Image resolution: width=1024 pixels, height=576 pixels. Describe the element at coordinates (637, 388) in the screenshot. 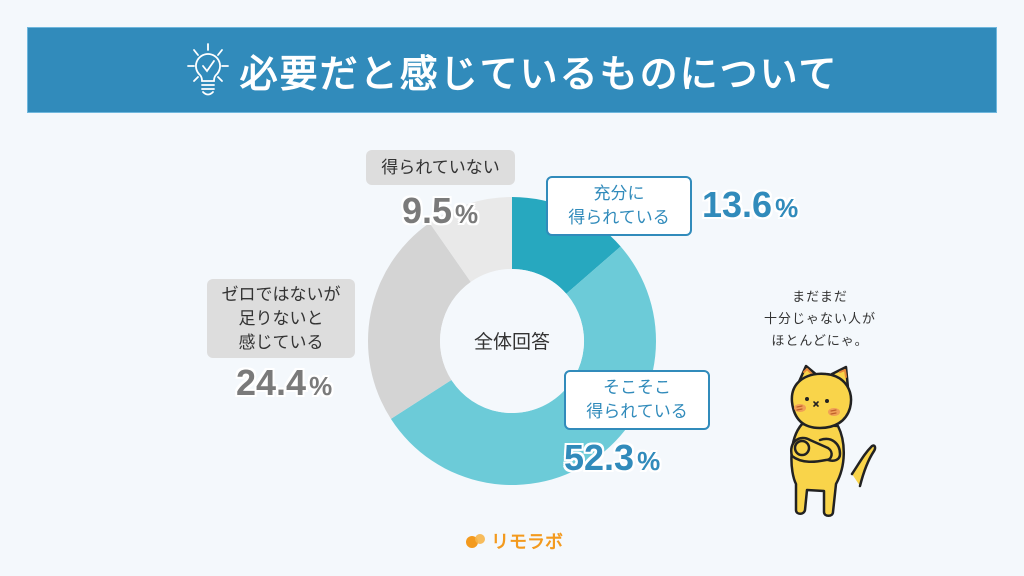

I see `label-line: そこそこ` at that location.